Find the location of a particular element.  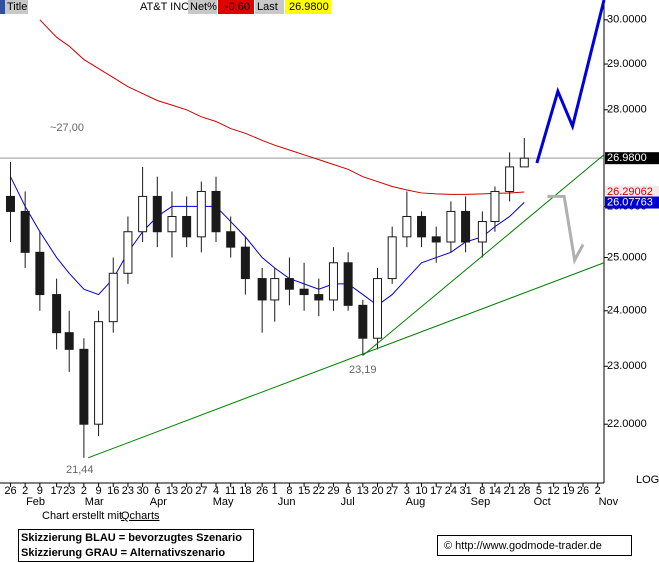

header-symbol: AT&T INC is located at coordinates (164, 7).